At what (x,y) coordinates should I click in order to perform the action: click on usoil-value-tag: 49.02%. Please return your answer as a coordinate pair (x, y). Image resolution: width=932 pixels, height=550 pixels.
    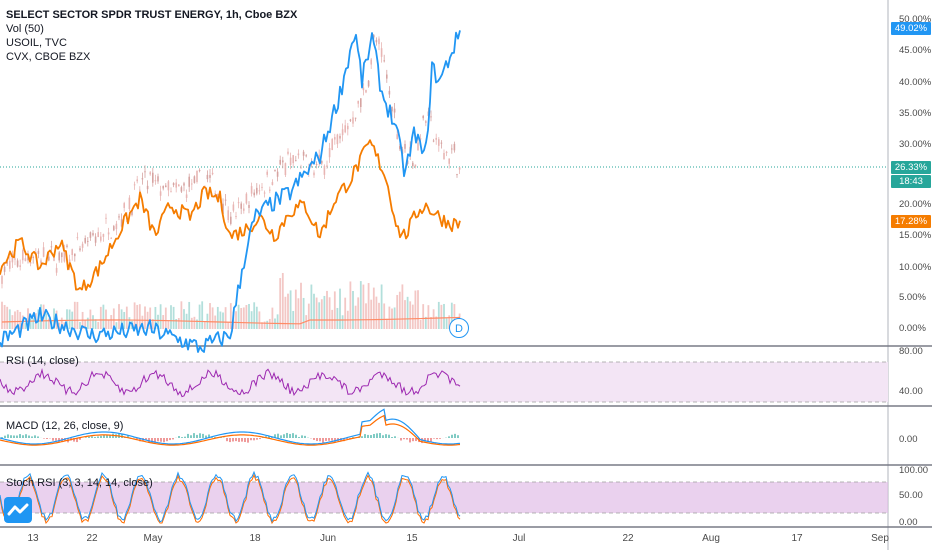
    Looking at the image, I should click on (911, 28).